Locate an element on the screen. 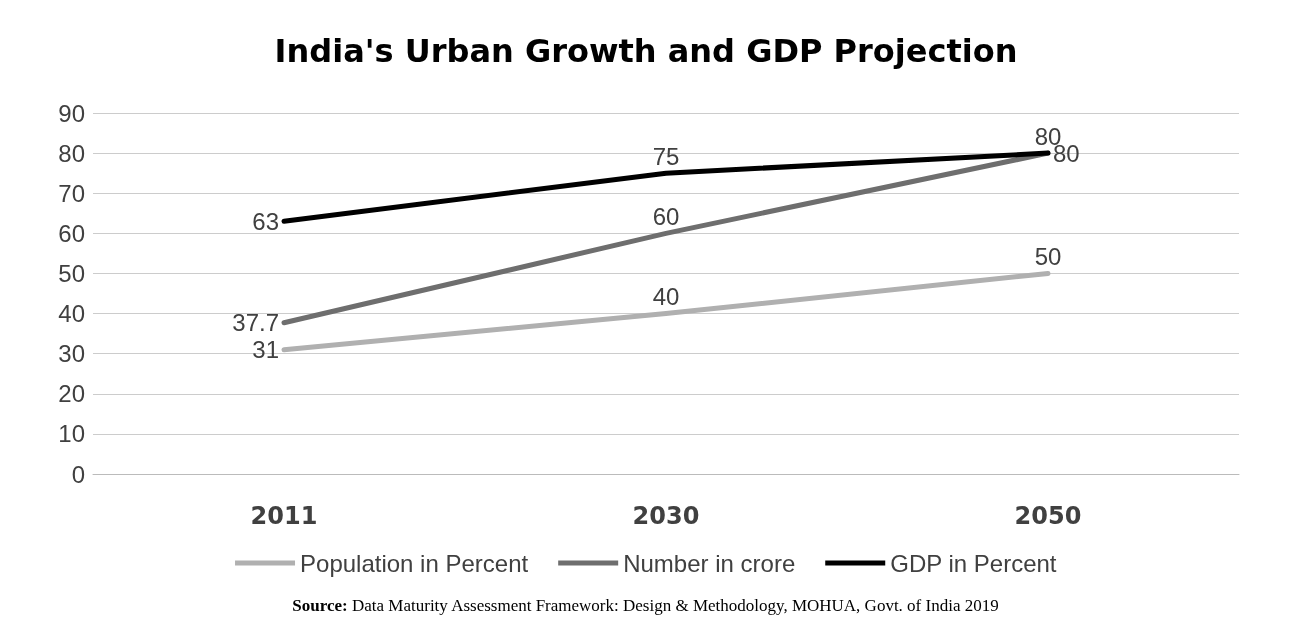 Image resolution: width=1292 pixels, height=628 pixels. legend-label: Population in Percent is located at coordinates (414, 563).